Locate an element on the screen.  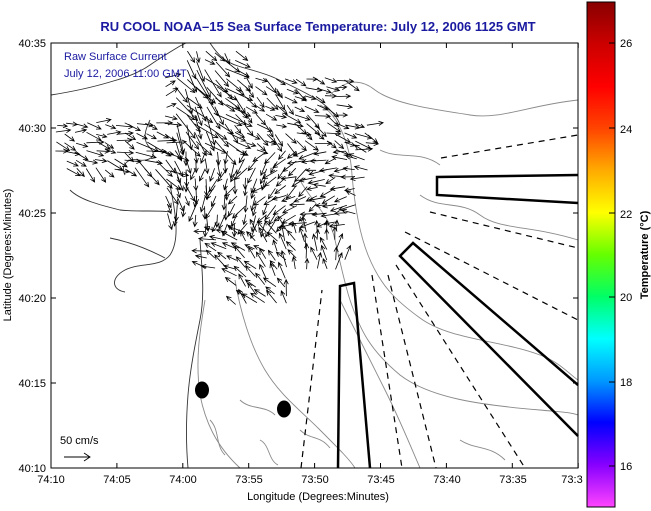
y-tick-label: 40:35 is located at coordinates (32, 44).